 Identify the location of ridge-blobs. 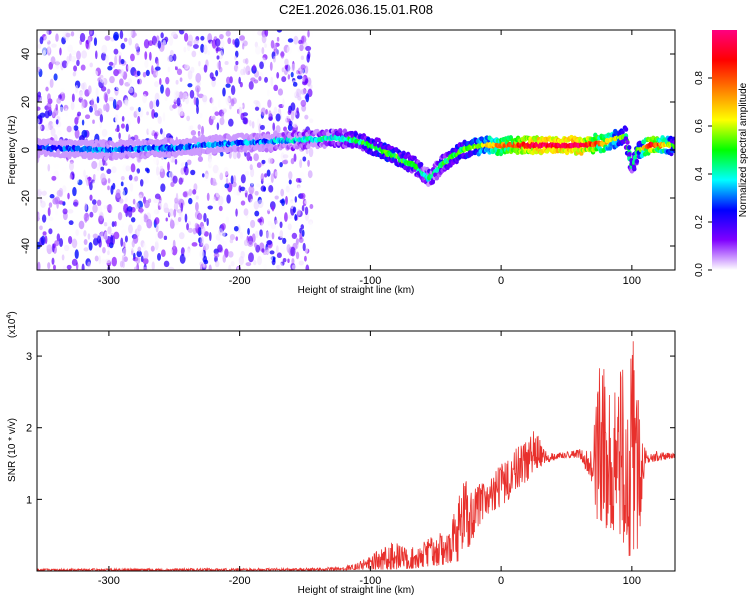
(356, 156).